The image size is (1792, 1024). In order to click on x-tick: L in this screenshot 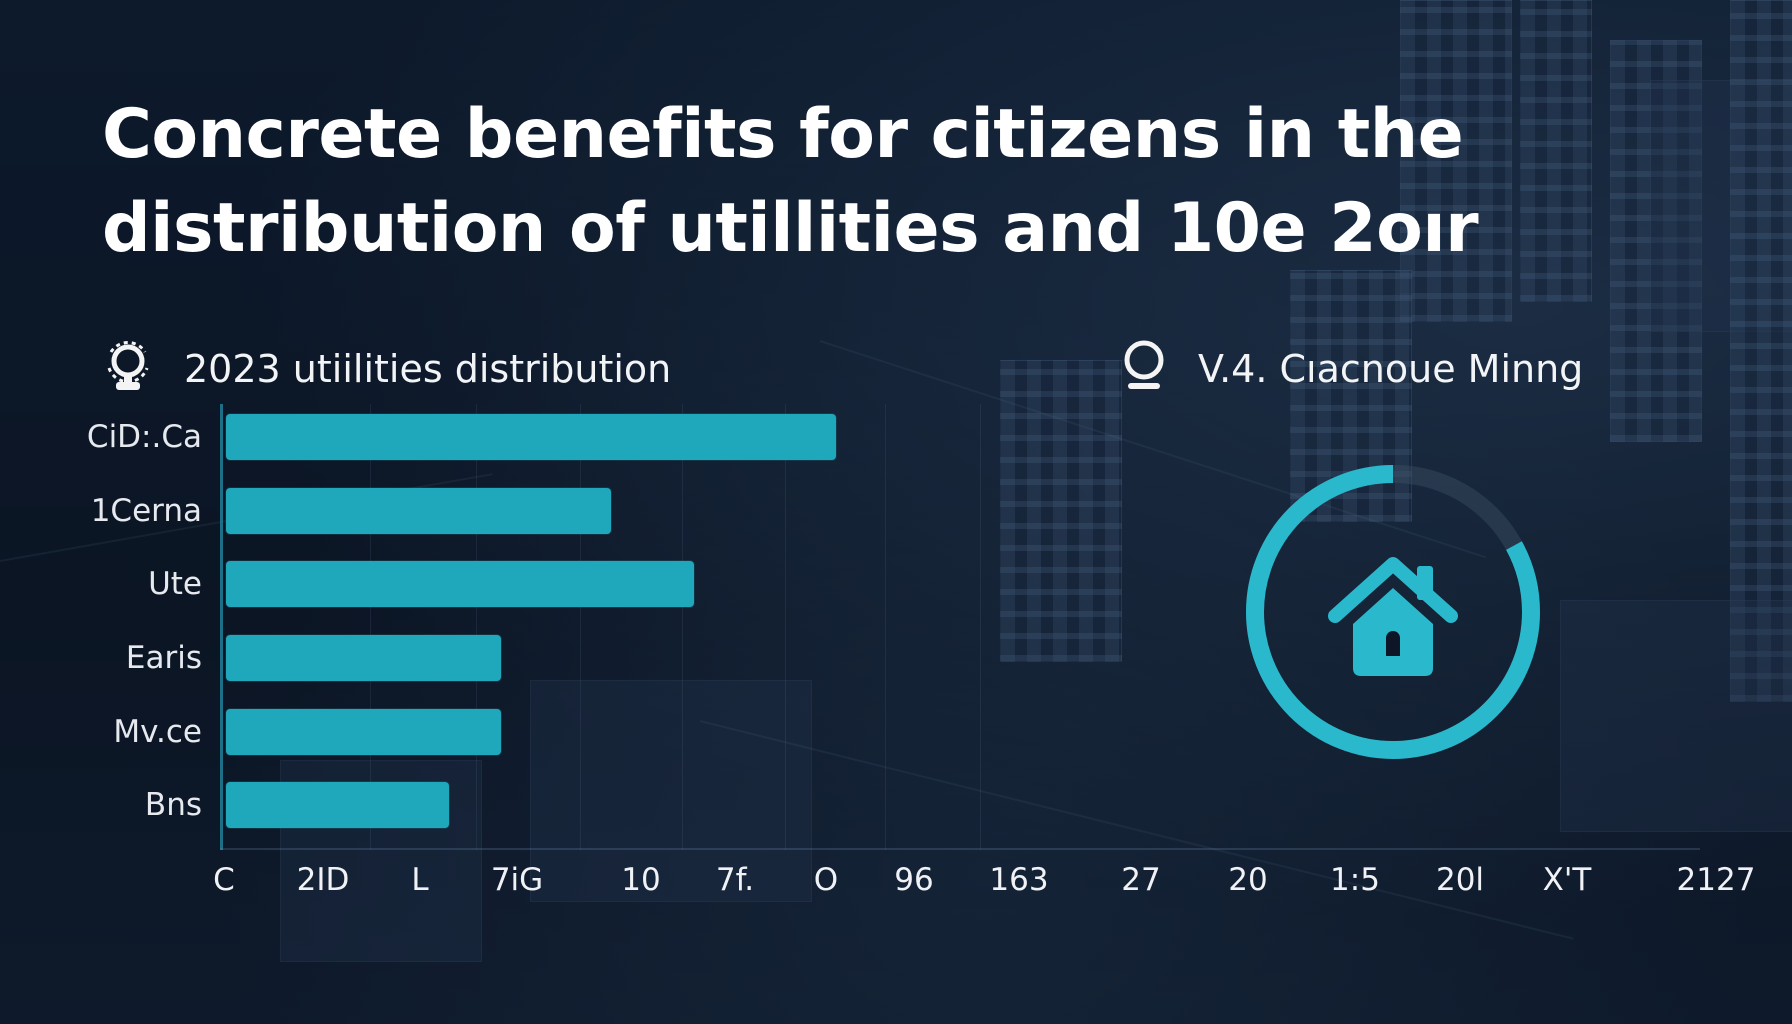, I will do `click(420, 880)`.